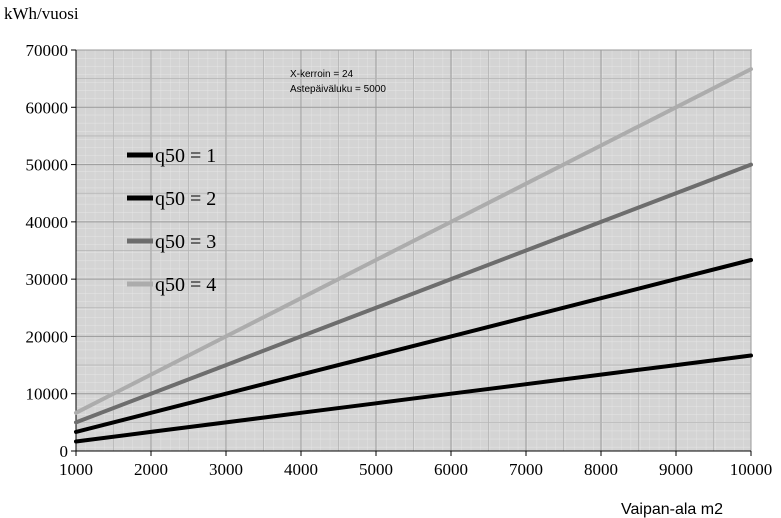  I want to click on x-tick-label: 9000, so click(676, 469).